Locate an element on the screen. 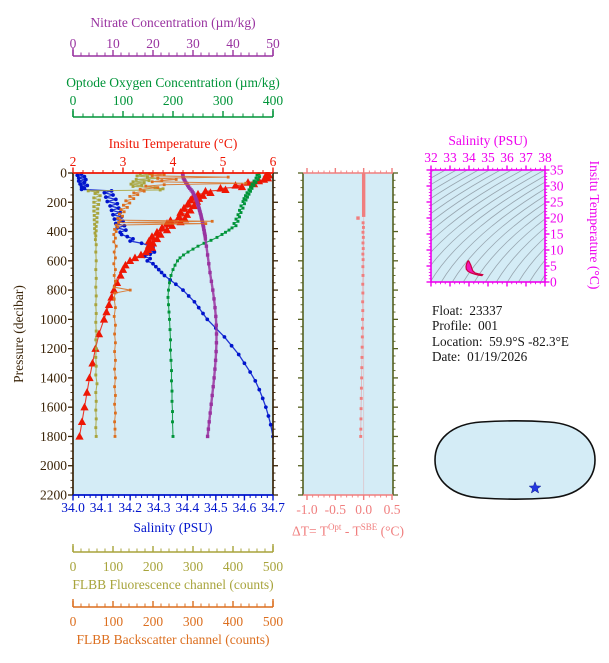 The image size is (609, 663). nitrate-tick-label: 30 is located at coordinates (193, 43).